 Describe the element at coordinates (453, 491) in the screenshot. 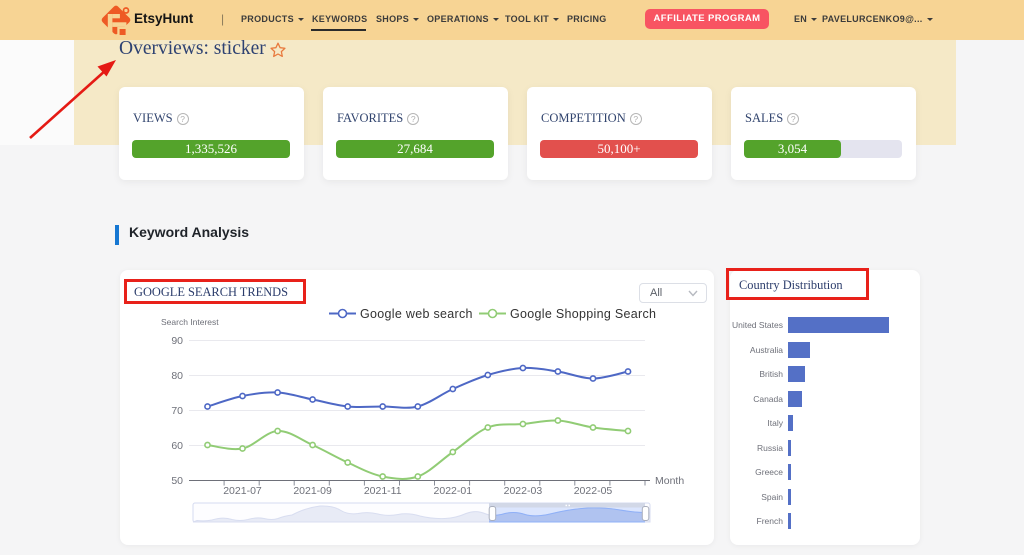

I see `svg-text: 2022-01` at that location.